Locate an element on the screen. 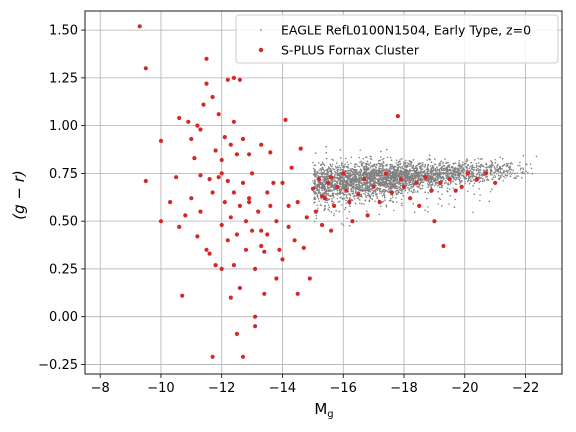 The image size is (576, 432). legend-box is located at coordinates (397, 39).